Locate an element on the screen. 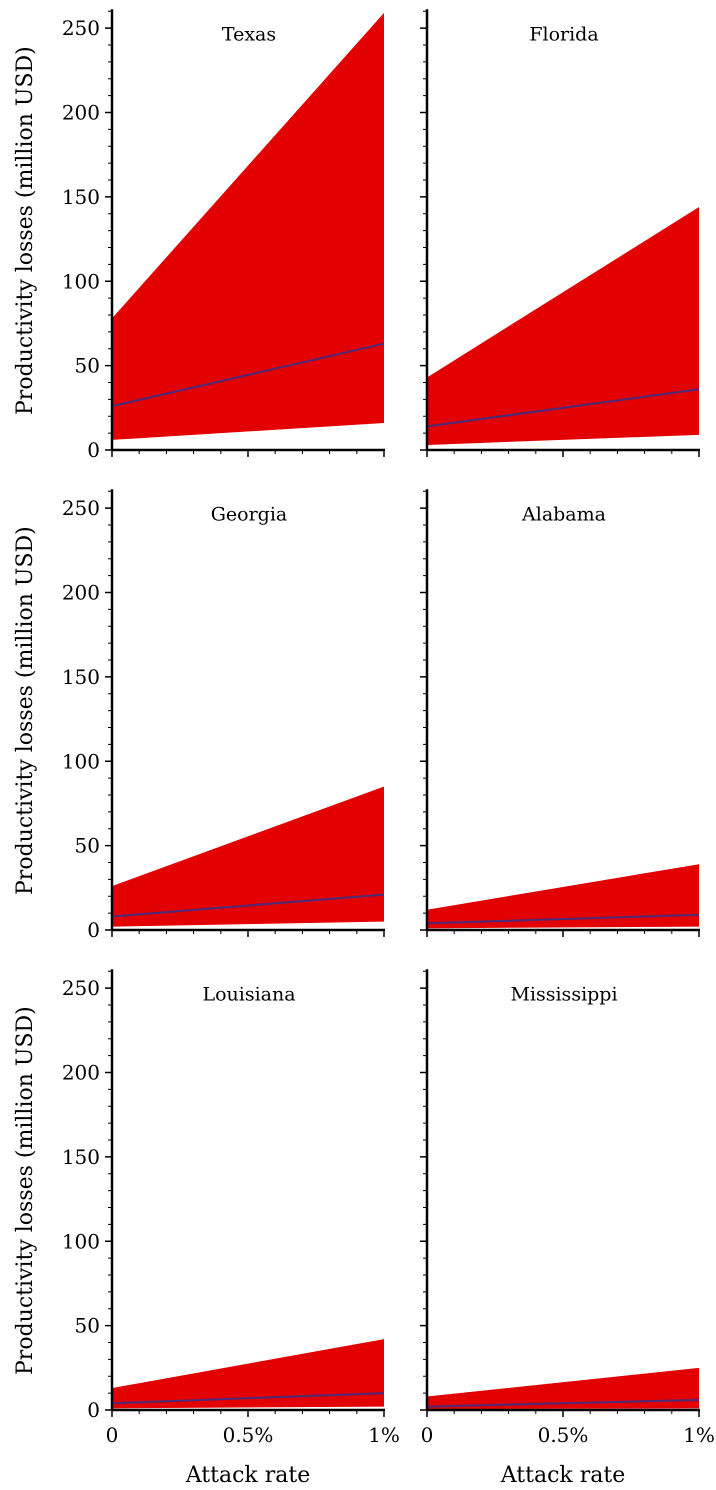  alabama-uncertainty-band is located at coordinates (563, 896).